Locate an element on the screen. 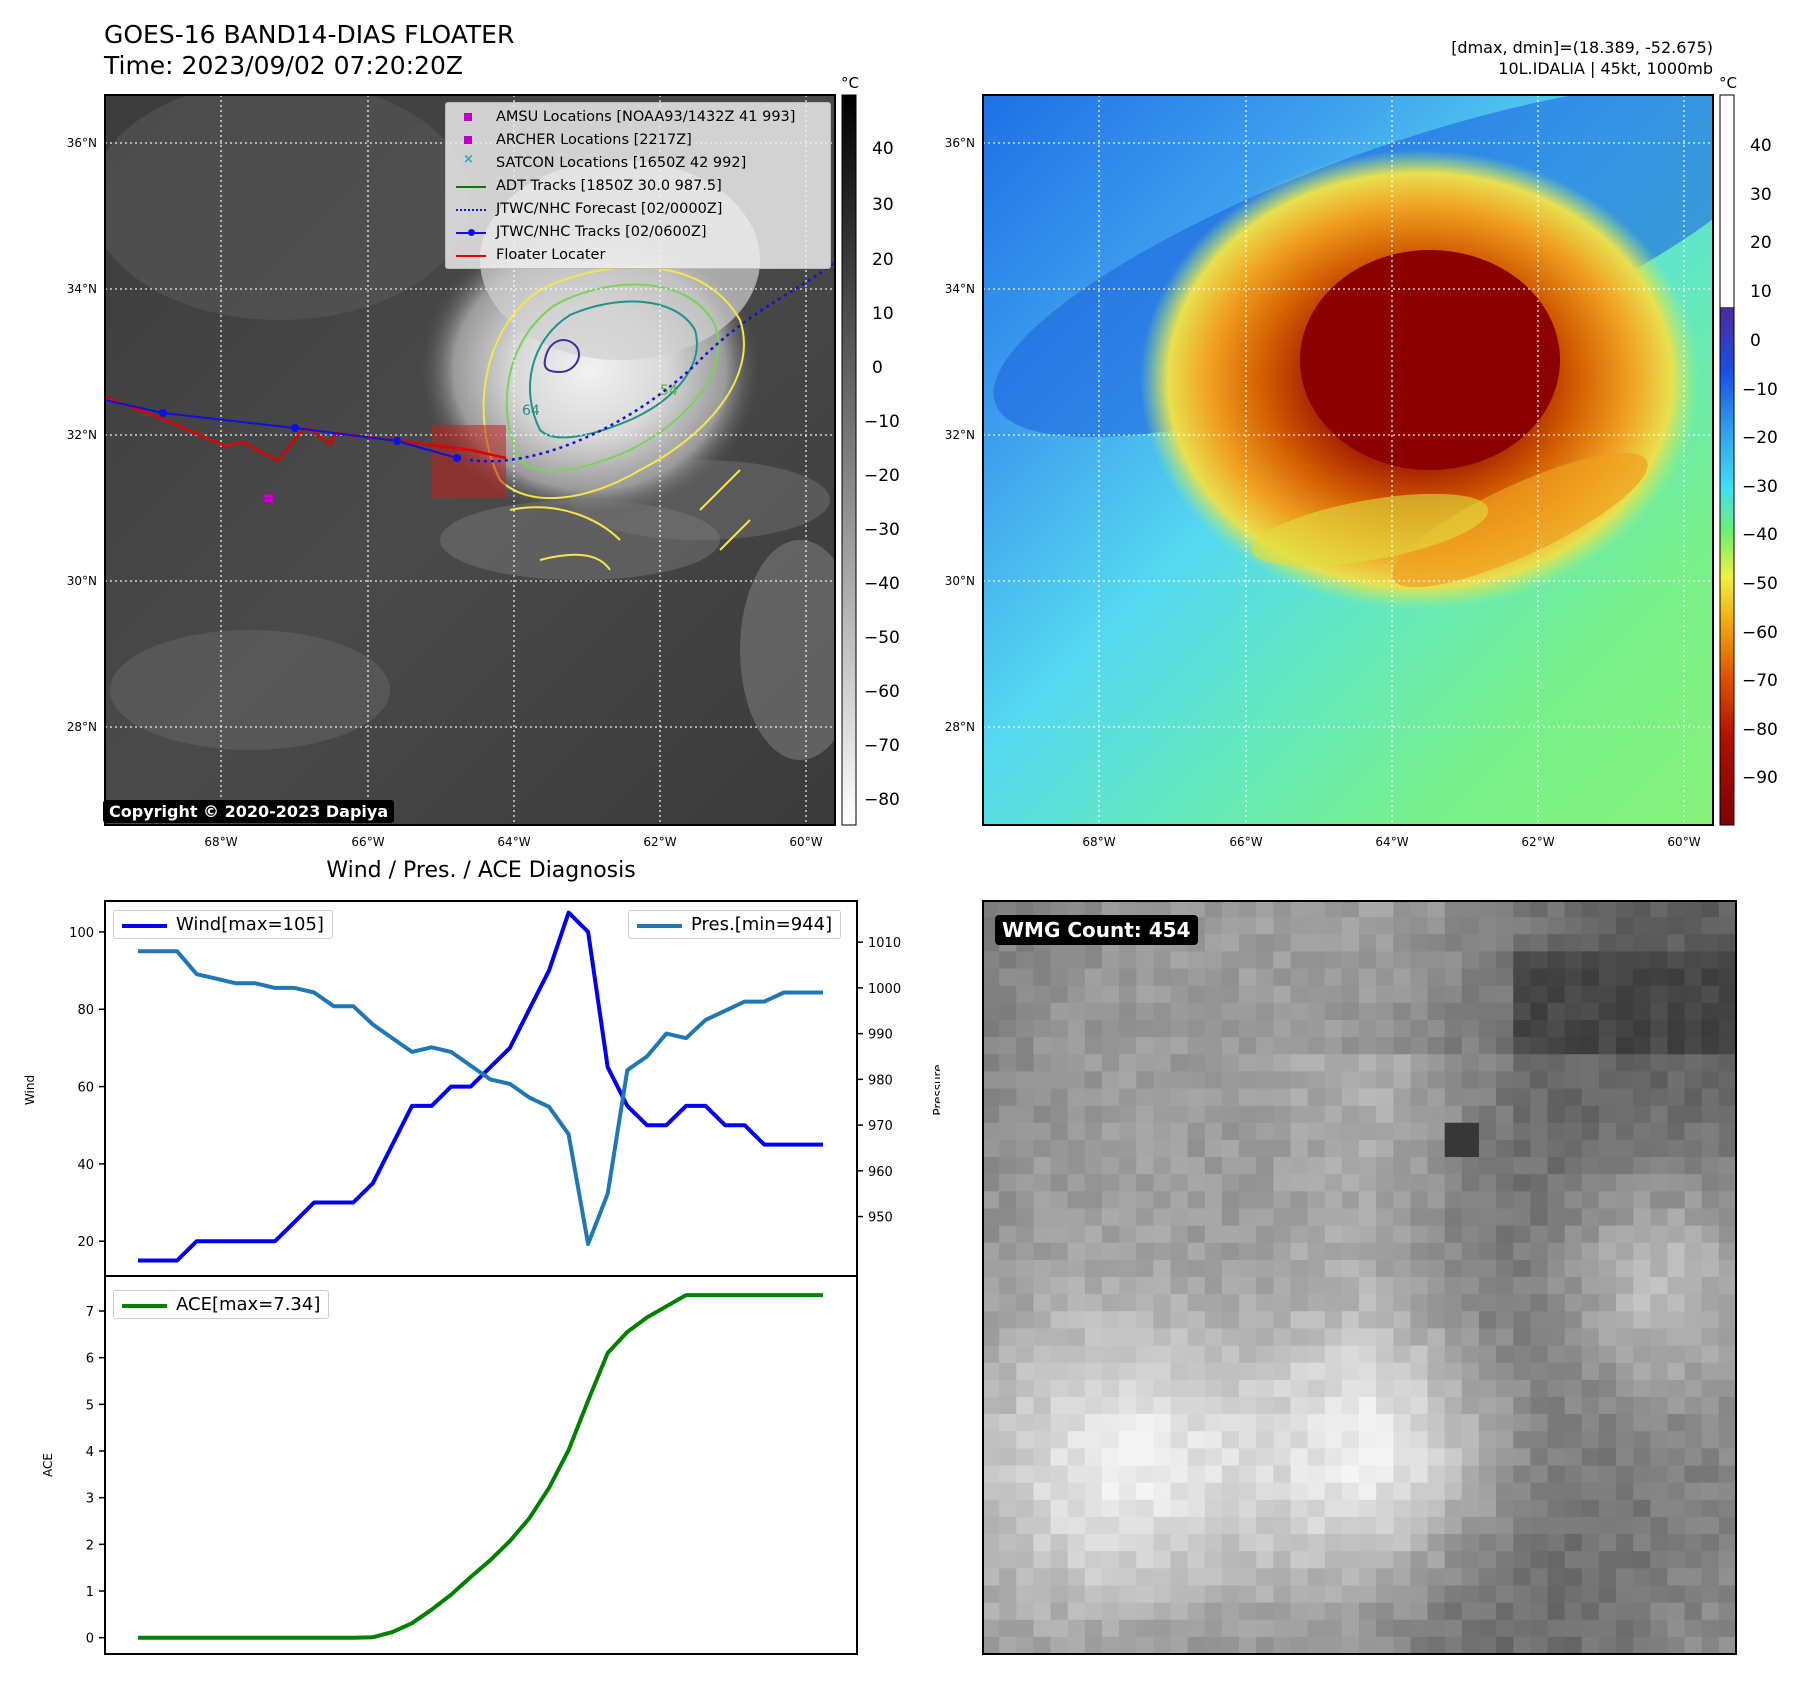  pressure-tick-label: 980 is located at coordinates (880, 1080).